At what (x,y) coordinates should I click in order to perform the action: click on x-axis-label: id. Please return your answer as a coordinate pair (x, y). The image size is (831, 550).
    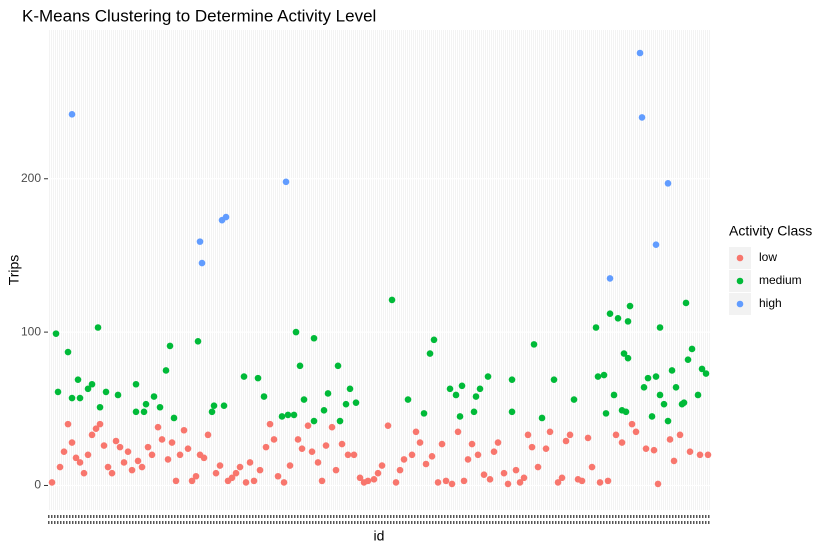
    Looking at the image, I should click on (379, 536).